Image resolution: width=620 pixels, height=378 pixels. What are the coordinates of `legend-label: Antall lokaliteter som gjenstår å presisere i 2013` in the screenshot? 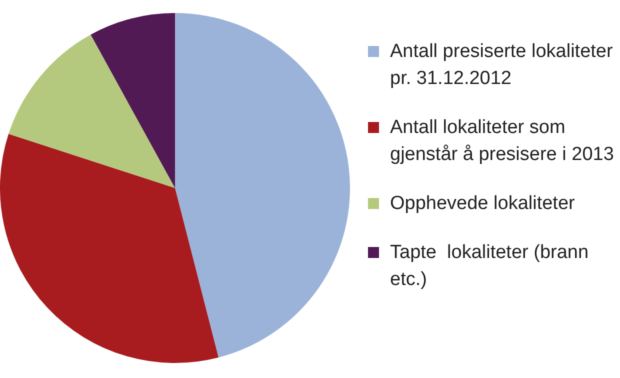 It's located at (502, 141).